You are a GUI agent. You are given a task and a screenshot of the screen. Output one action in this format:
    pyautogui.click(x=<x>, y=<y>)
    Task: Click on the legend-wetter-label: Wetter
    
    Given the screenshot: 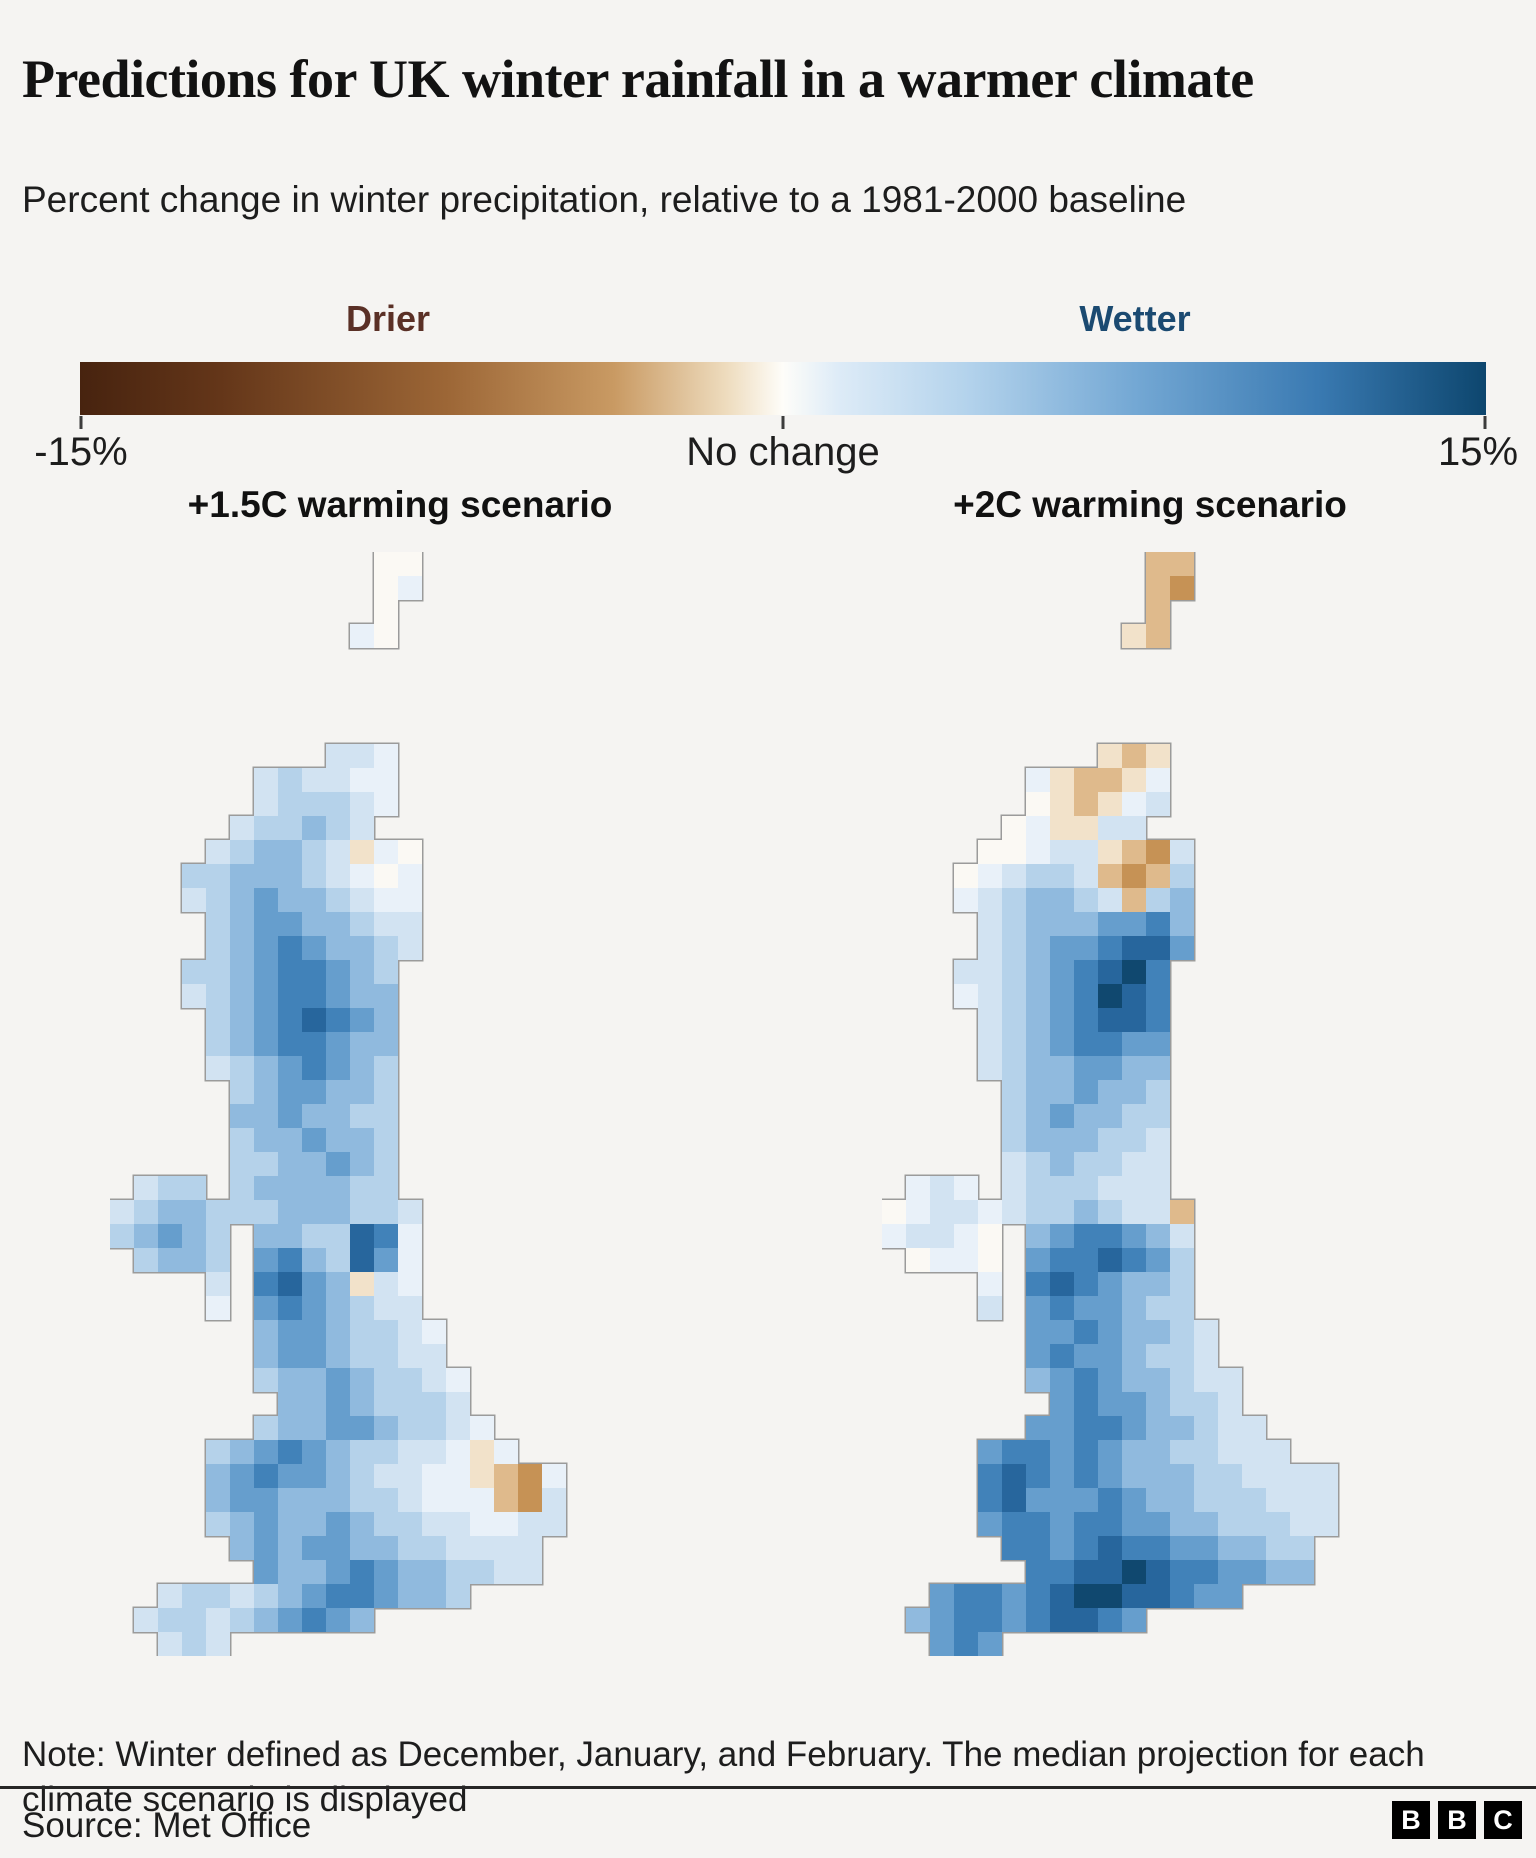 What is the action you would take?
    pyautogui.click(x=1135, y=318)
    